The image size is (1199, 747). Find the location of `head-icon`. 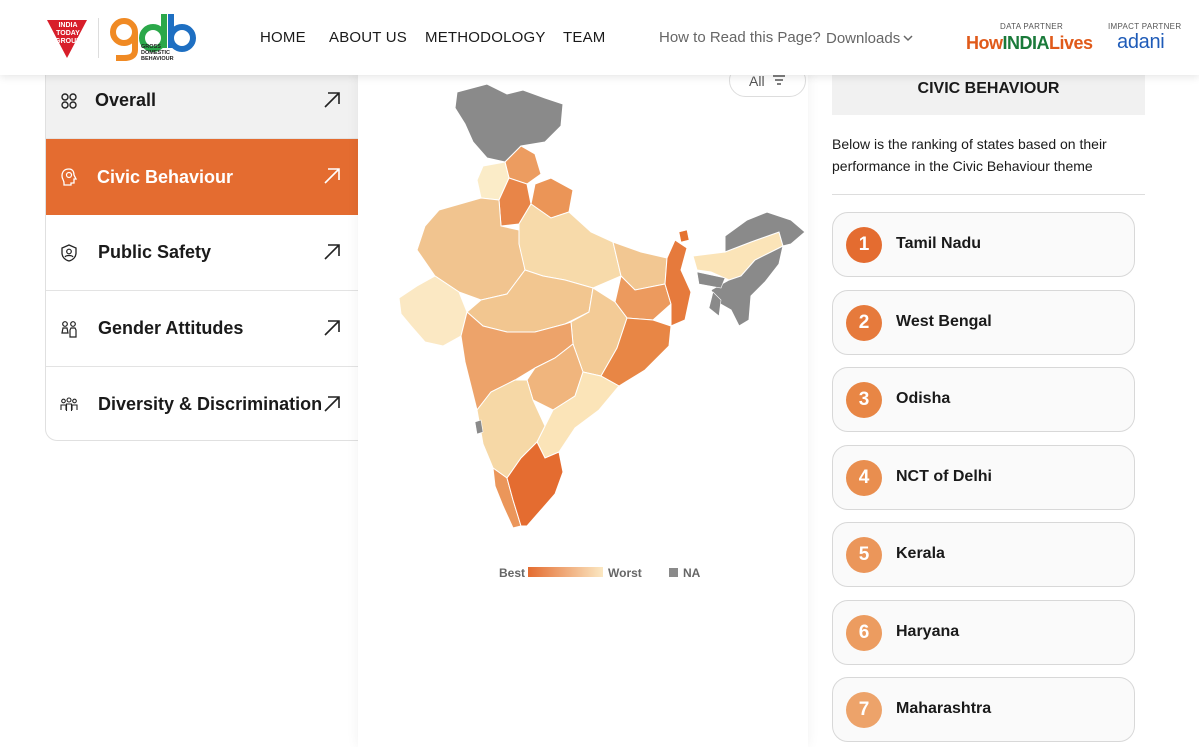

head-icon is located at coordinates (69, 177).